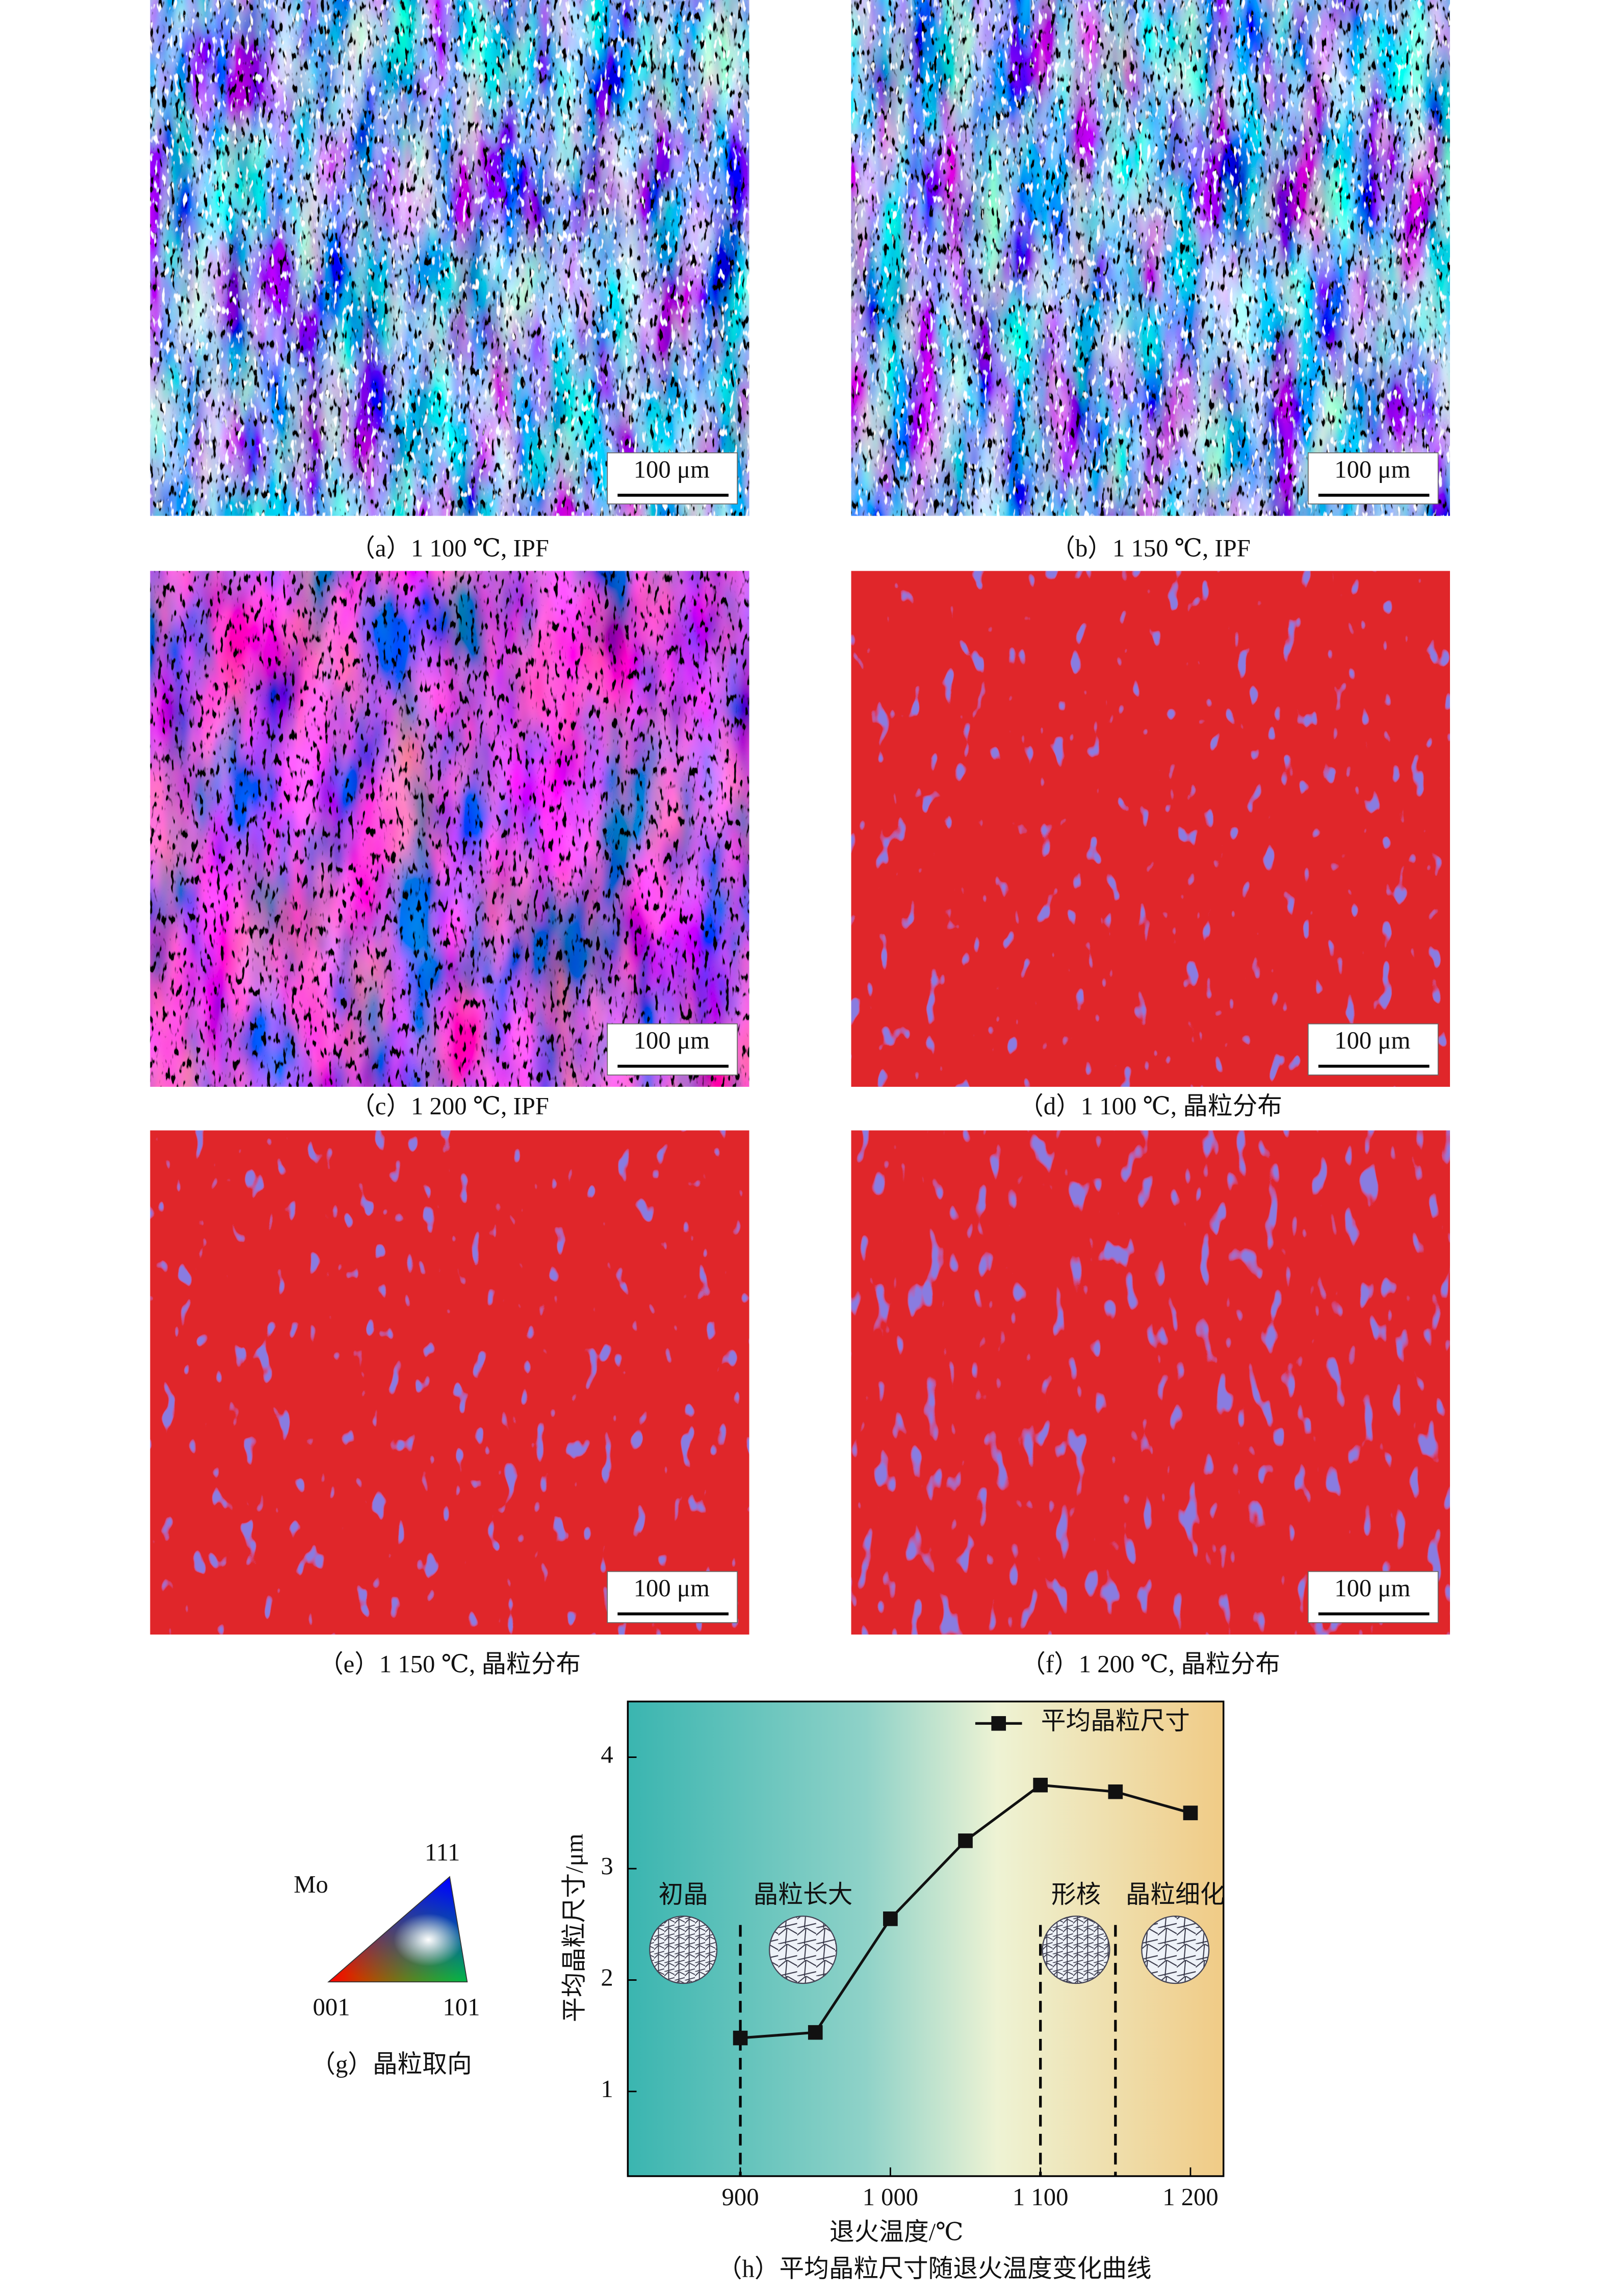 Image resolution: width=1606 pixels, height=2296 pixels. What do you see at coordinates (397, 1929) in the screenshot?
I see `ipf-triangle-white` at bounding box center [397, 1929].